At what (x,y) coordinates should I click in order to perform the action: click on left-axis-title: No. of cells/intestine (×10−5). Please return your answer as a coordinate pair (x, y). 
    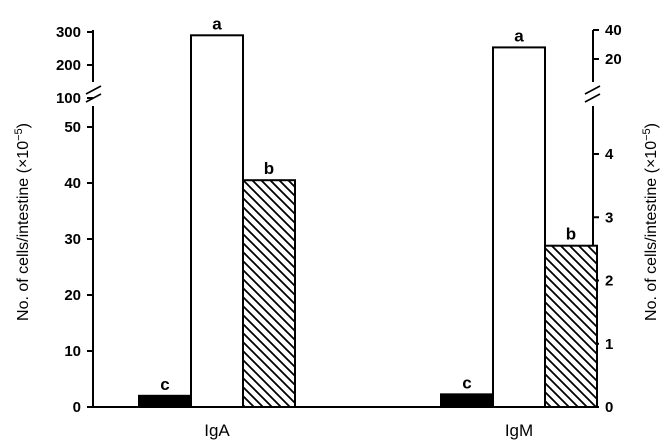
    Looking at the image, I should click on (22, 222).